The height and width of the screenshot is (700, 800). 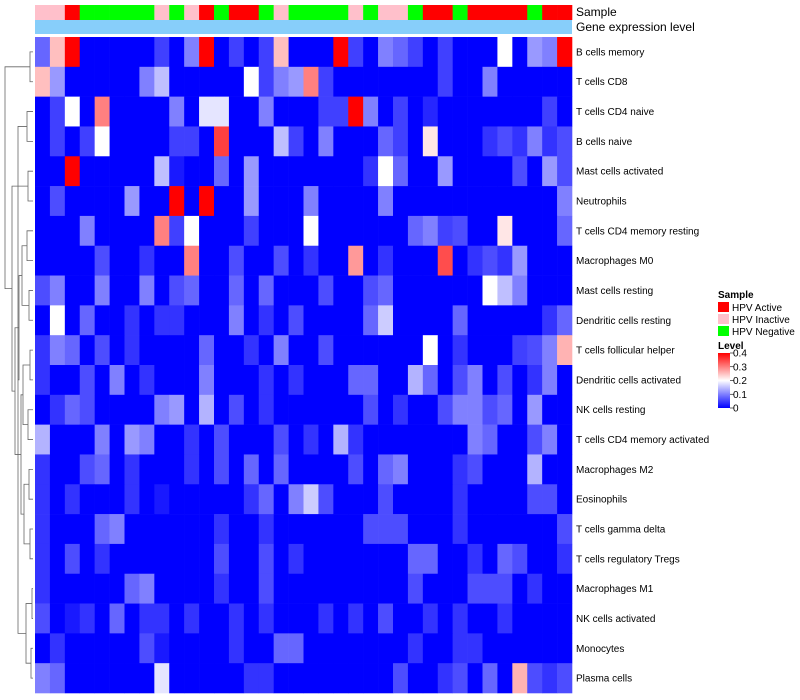 I want to click on row-label: T cells CD4 memory activated, so click(x=642, y=440).